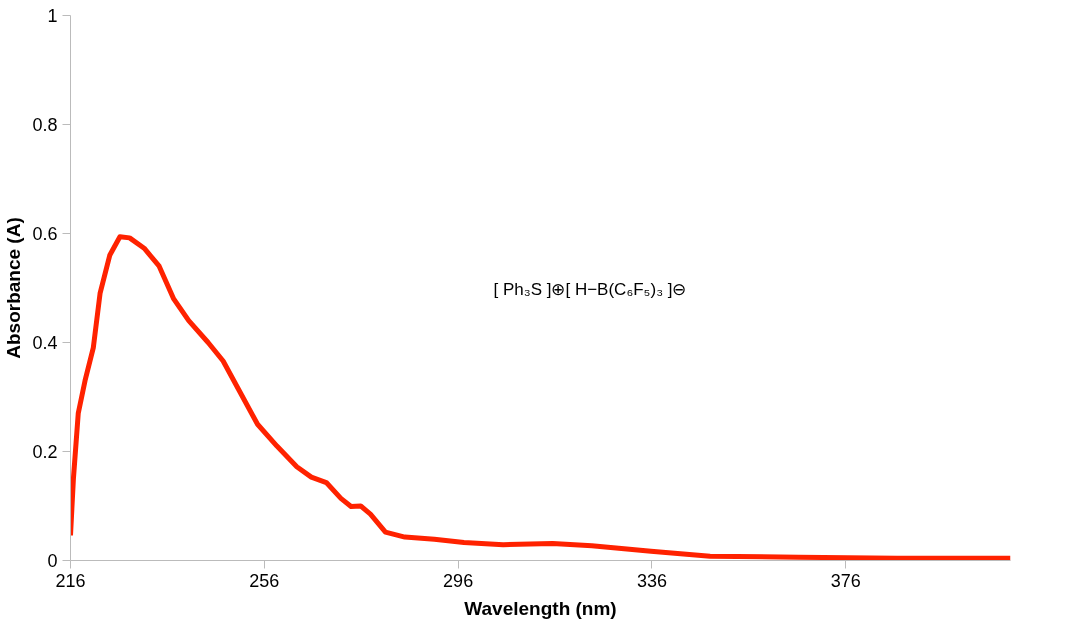 Image resolution: width=1068 pixels, height=636 pixels. What do you see at coordinates (540, 608) in the screenshot?
I see `x-axis-title: Wavelength (nm)` at bounding box center [540, 608].